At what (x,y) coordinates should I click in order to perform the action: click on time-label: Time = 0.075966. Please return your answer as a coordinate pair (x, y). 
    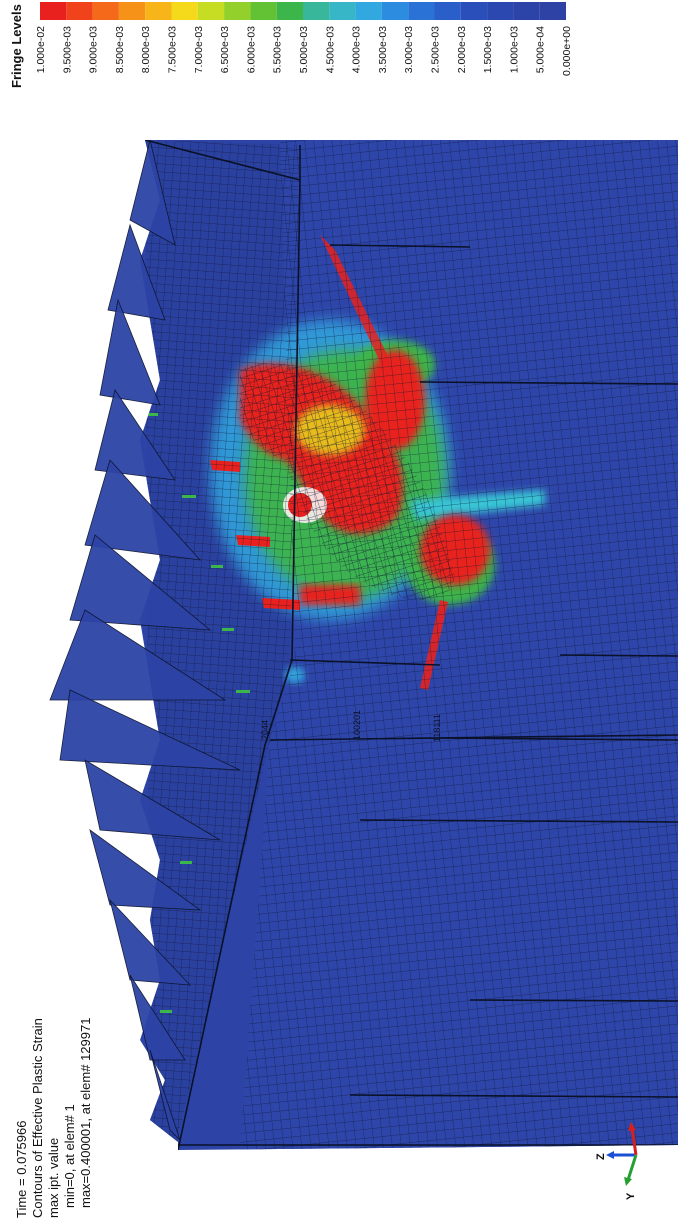
    Looking at the image, I should click on (21, 1169).